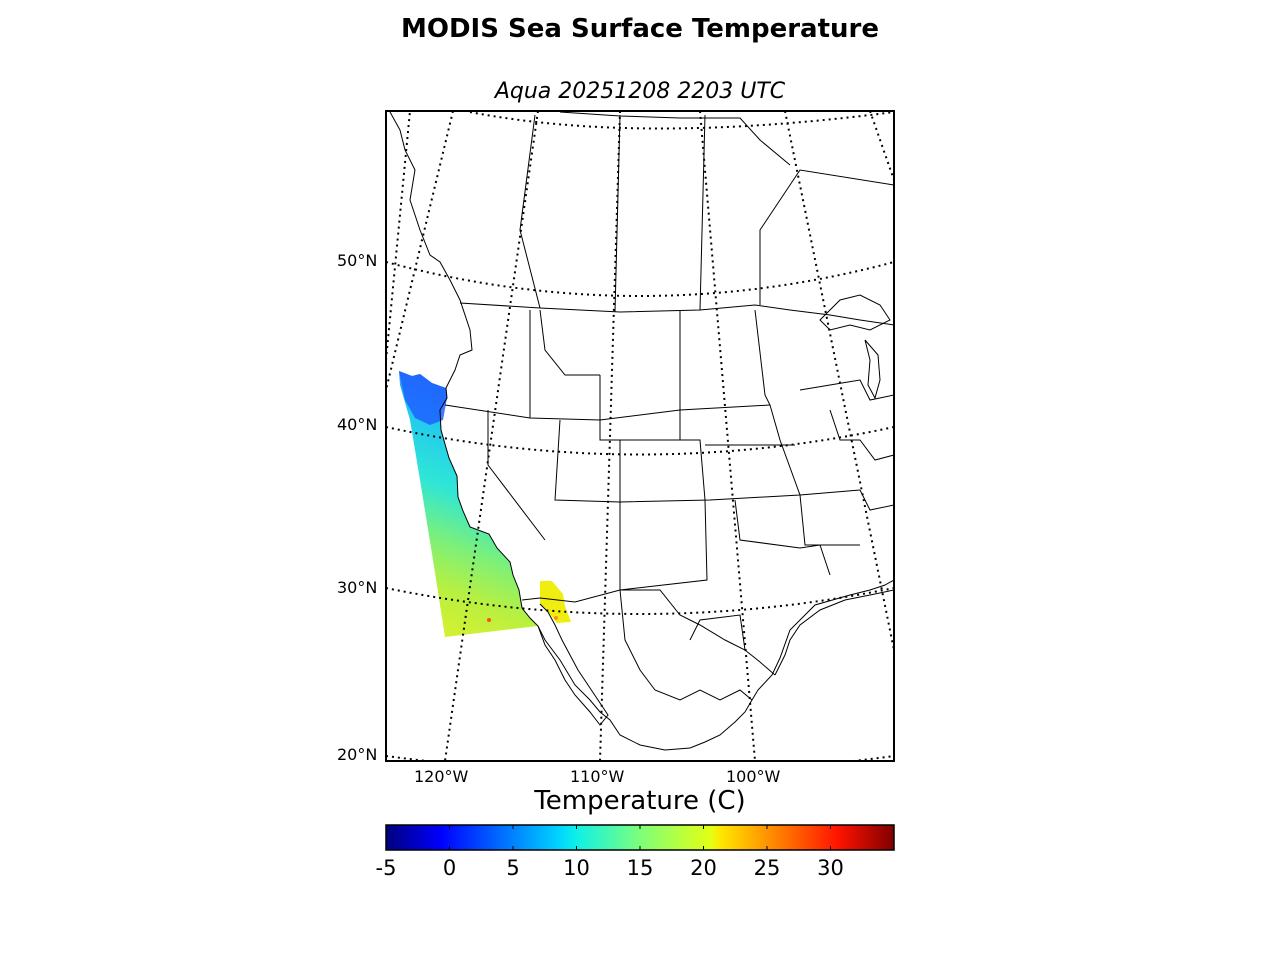  I want to click on meridian-80w, so click(881, 146).